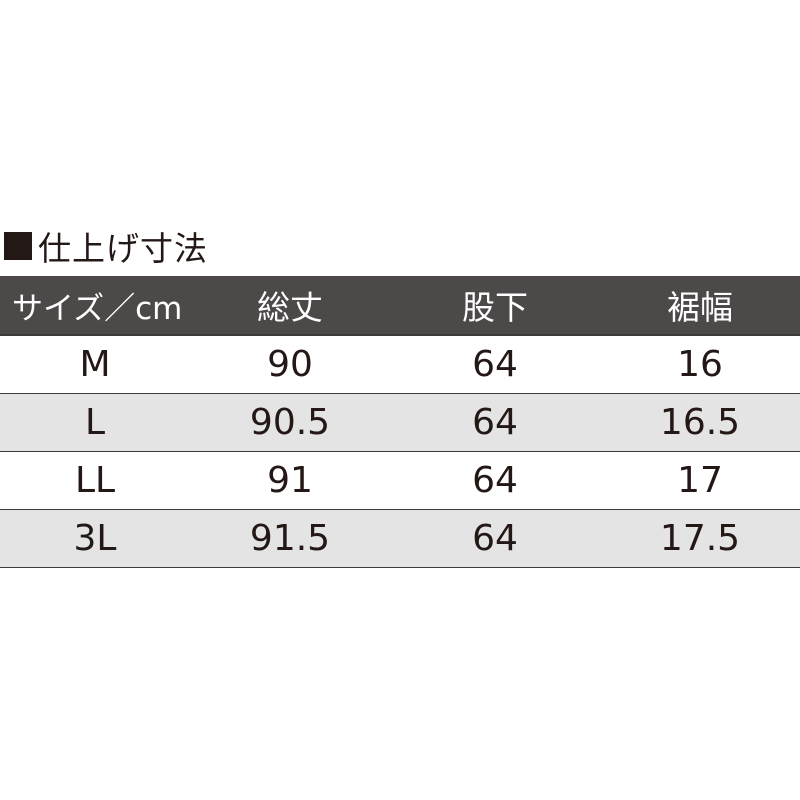 This screenshot has width=800, height=800. Describe the element at coordinates (123, 248) in the screenshot. I see `section-title-text: 仕上げ寸法` at that location.